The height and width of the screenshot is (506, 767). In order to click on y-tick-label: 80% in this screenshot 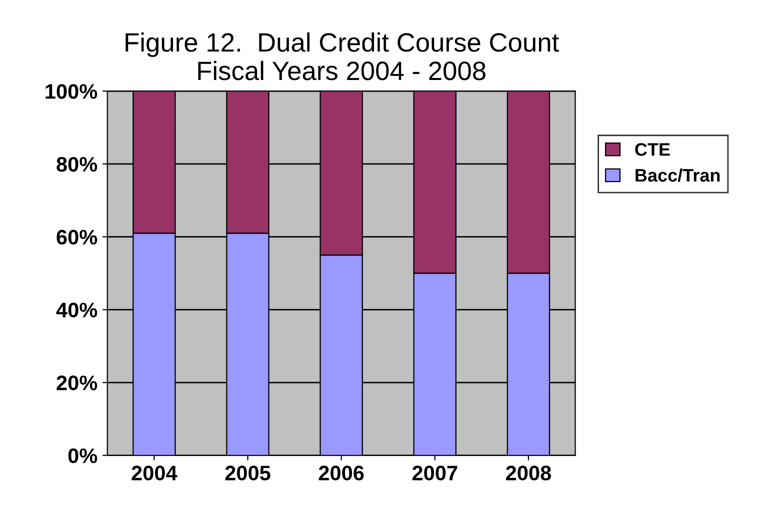, I will do `click(77, 164)`.